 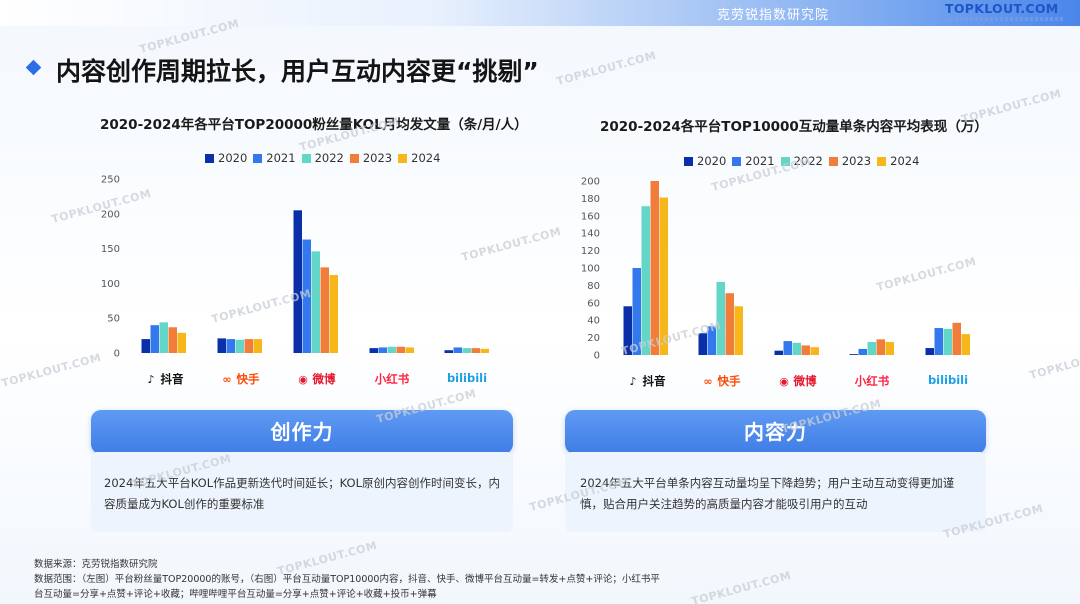 What do you see at coordinates (654, 381) in the screenshot?
I see `platform-name: 抖音` at bounding box center [654, 381].